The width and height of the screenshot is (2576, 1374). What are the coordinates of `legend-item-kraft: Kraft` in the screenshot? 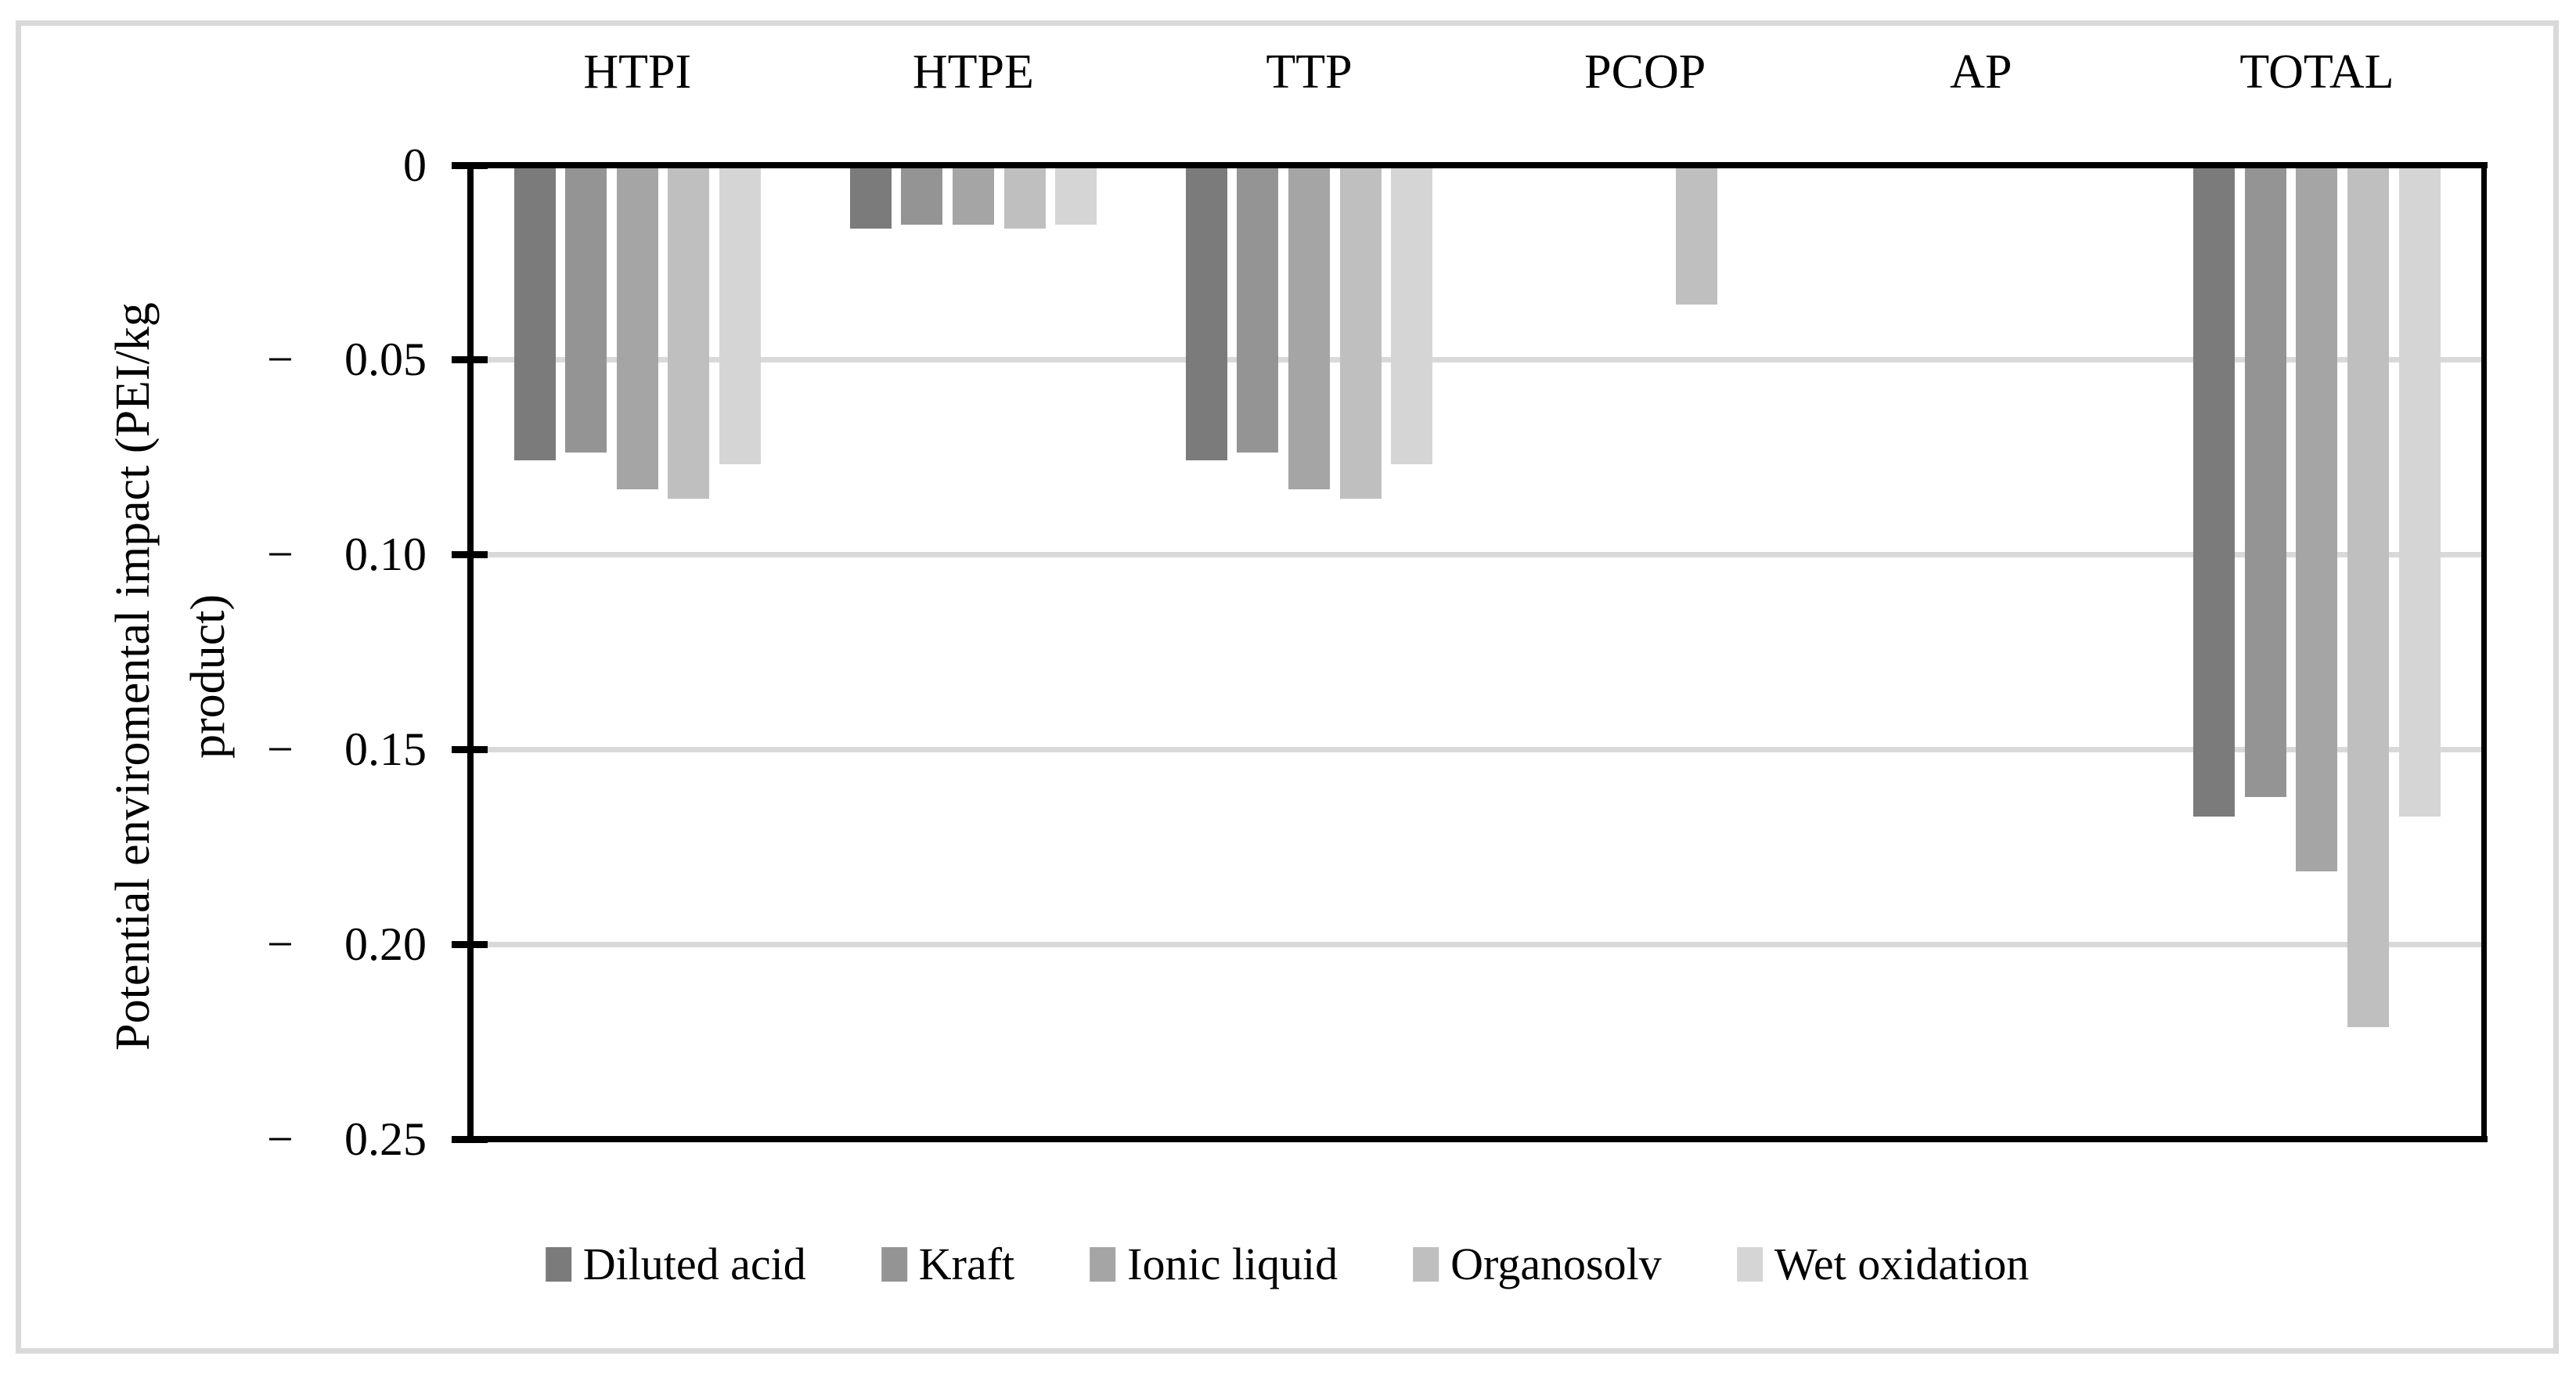 It's located at (947, 1264).